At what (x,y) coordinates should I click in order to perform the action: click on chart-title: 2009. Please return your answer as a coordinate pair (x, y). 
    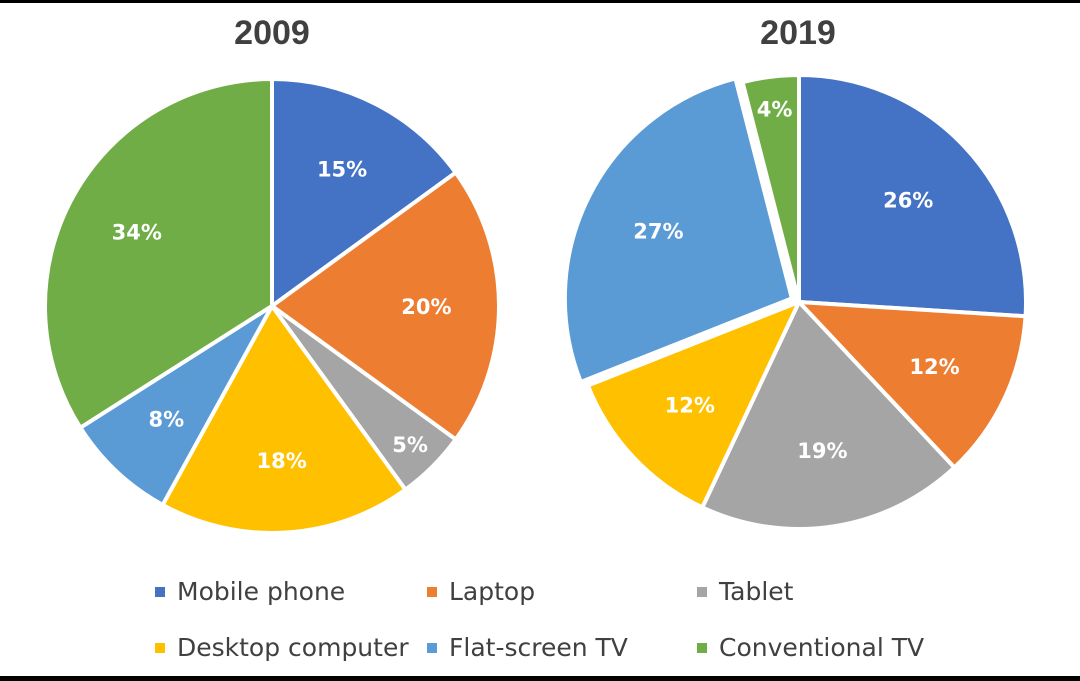
    Looking at the image, I should click on (272, 33).